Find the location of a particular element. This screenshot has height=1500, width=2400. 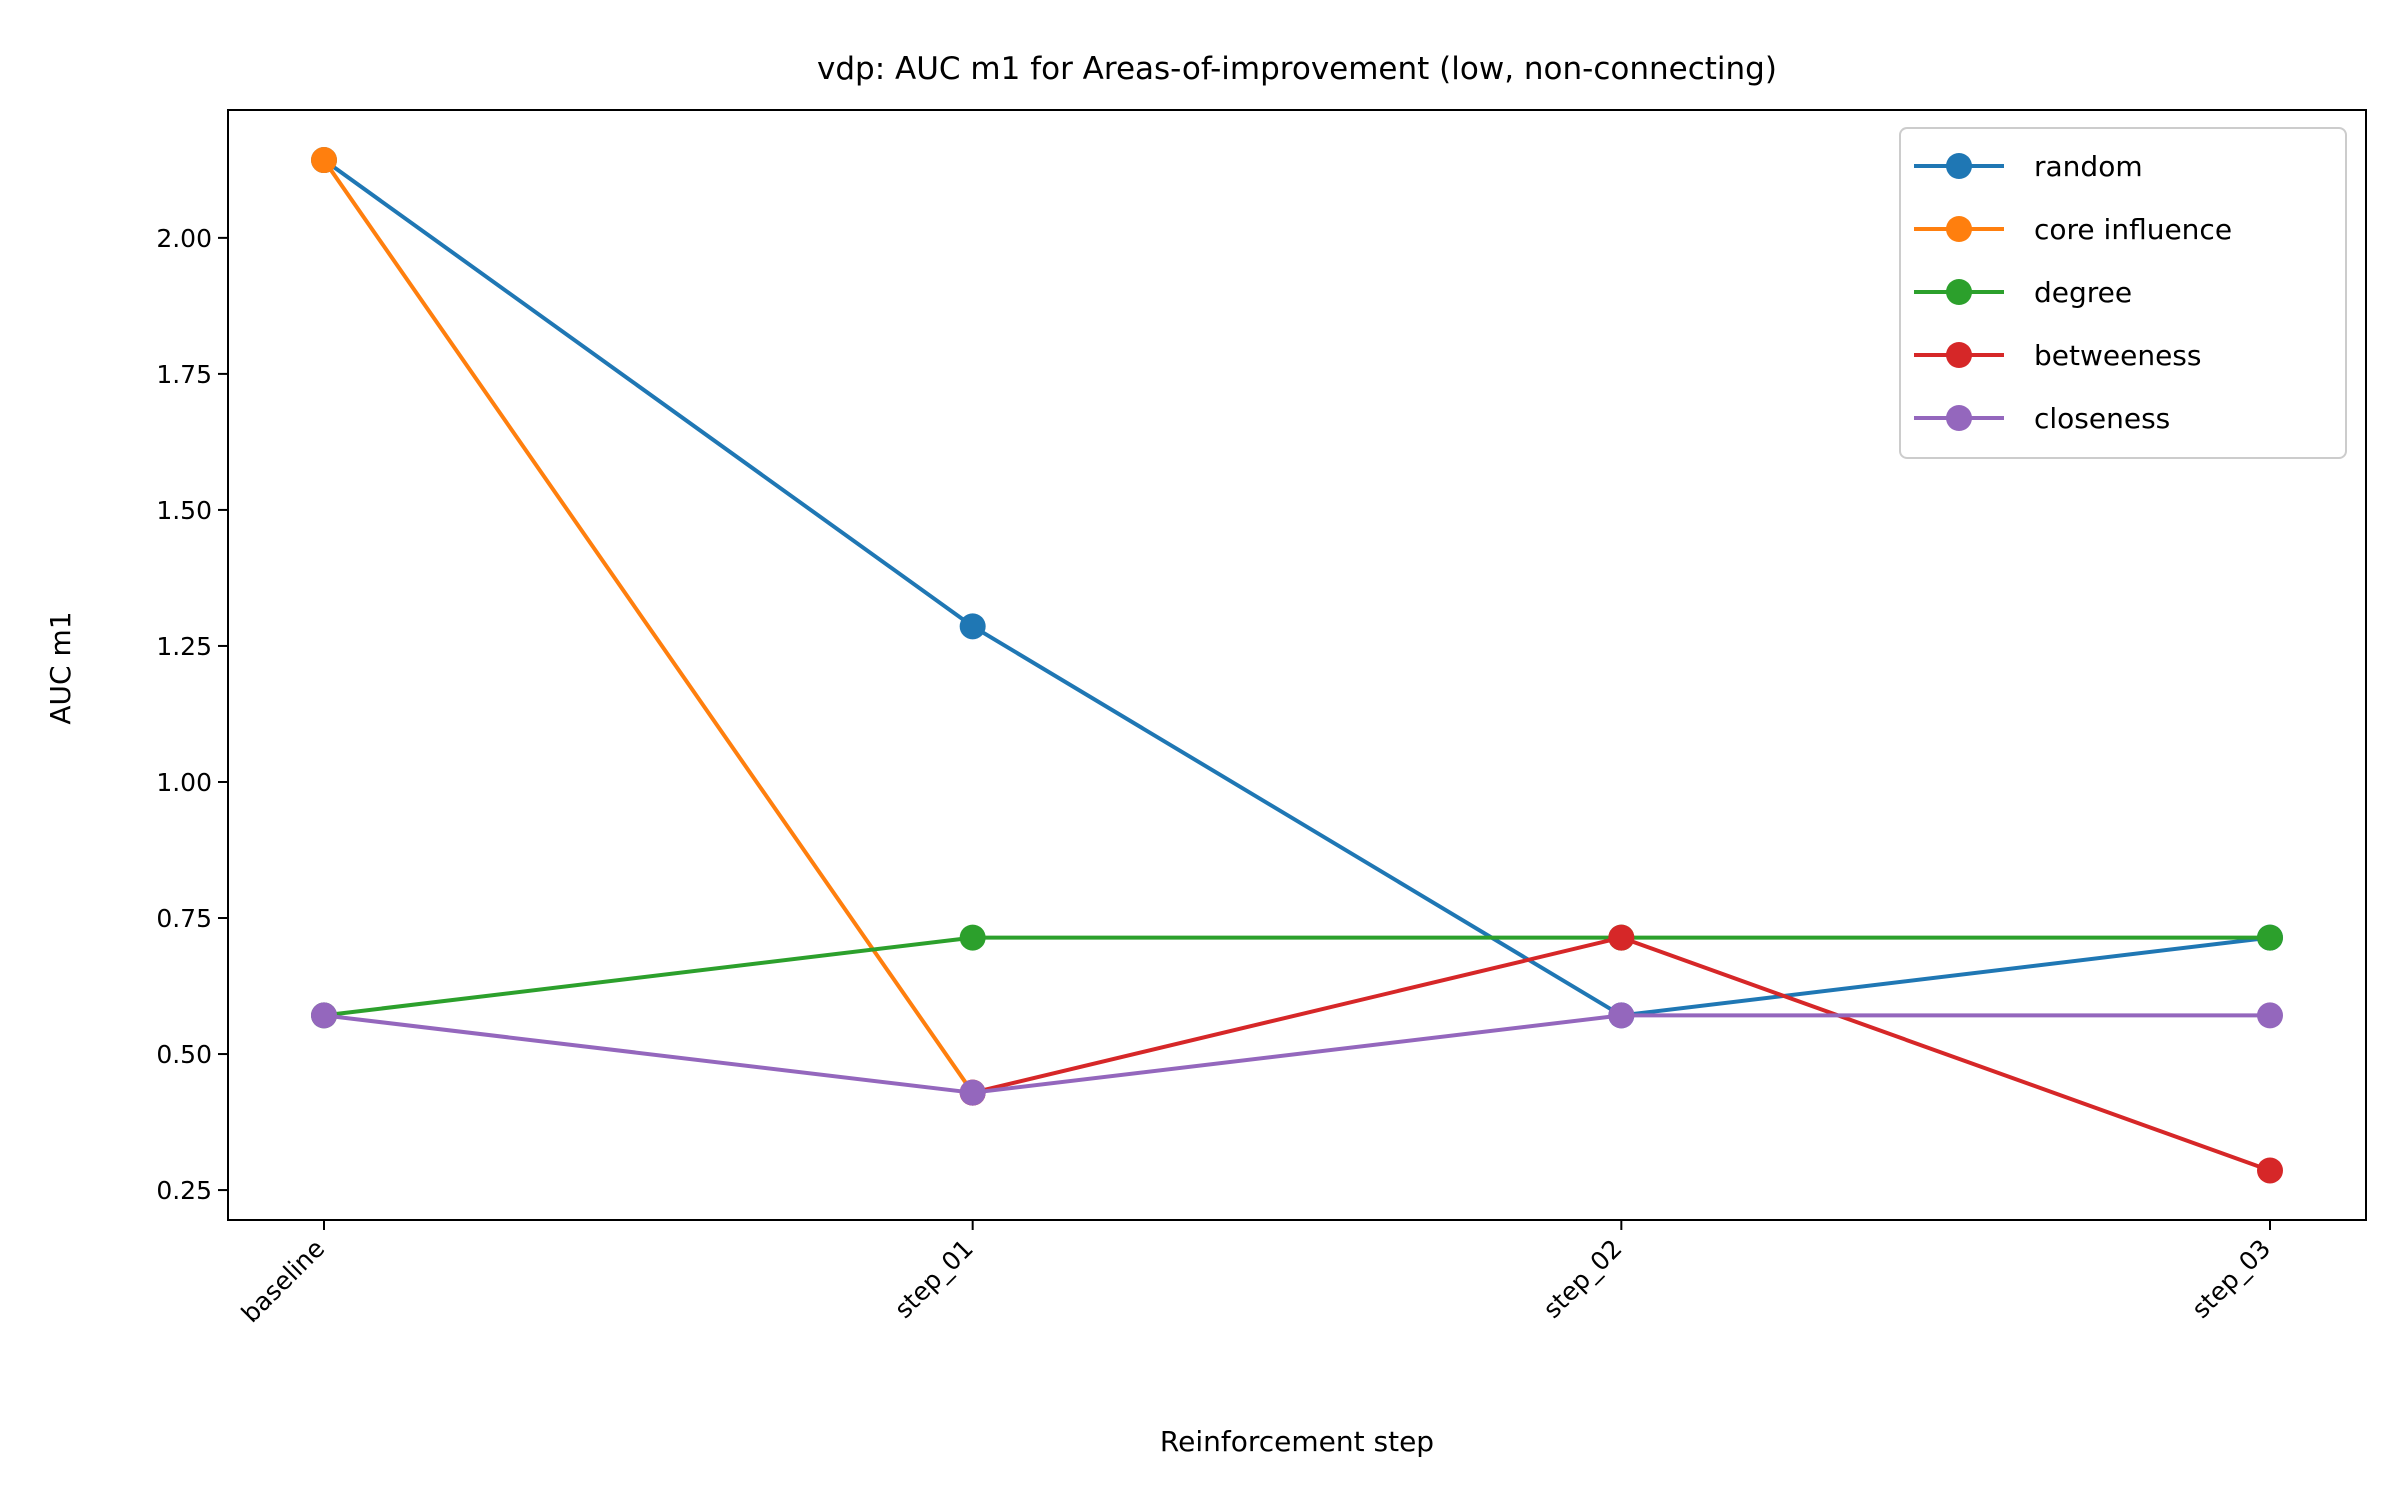

legend-item-closeness: closeness is located at coordinates (2042, 418).